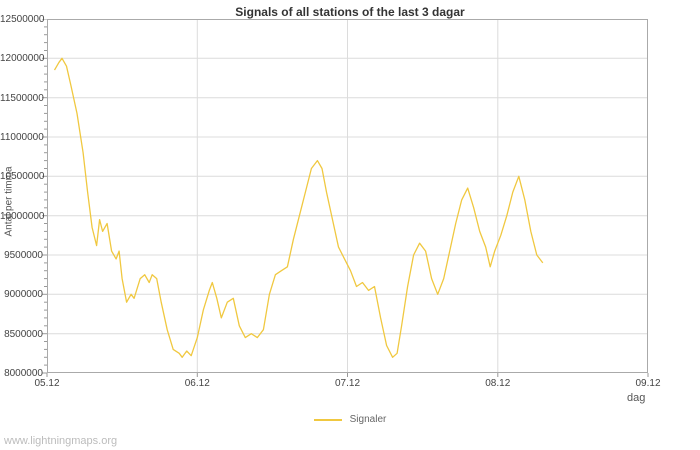 The image size is (700, 450). Describe the element at coordinates (22, 216) in the screenshot. I see `y-tick-label: 10000000` at that location.